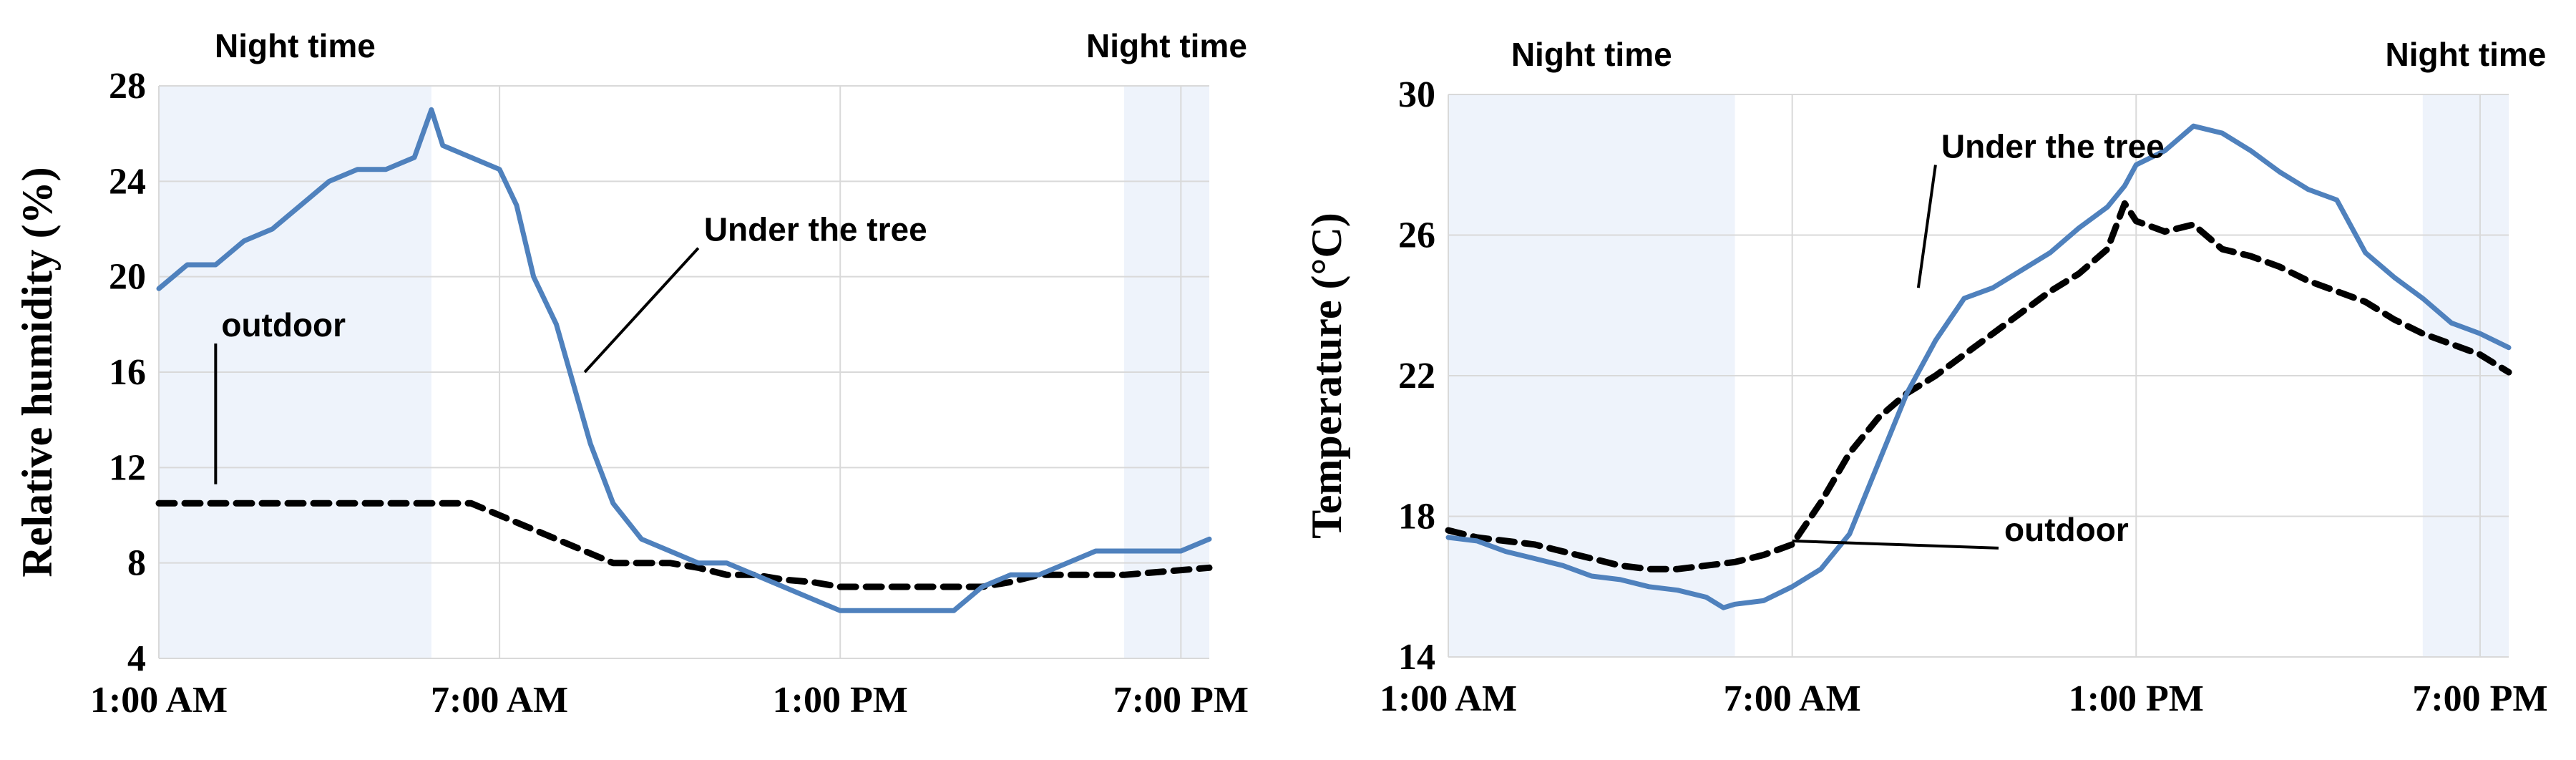  Describe the element at coordinates (1326, 376) in the screenshot. I see `y-axis-label: Temperature (°C)` at that location.